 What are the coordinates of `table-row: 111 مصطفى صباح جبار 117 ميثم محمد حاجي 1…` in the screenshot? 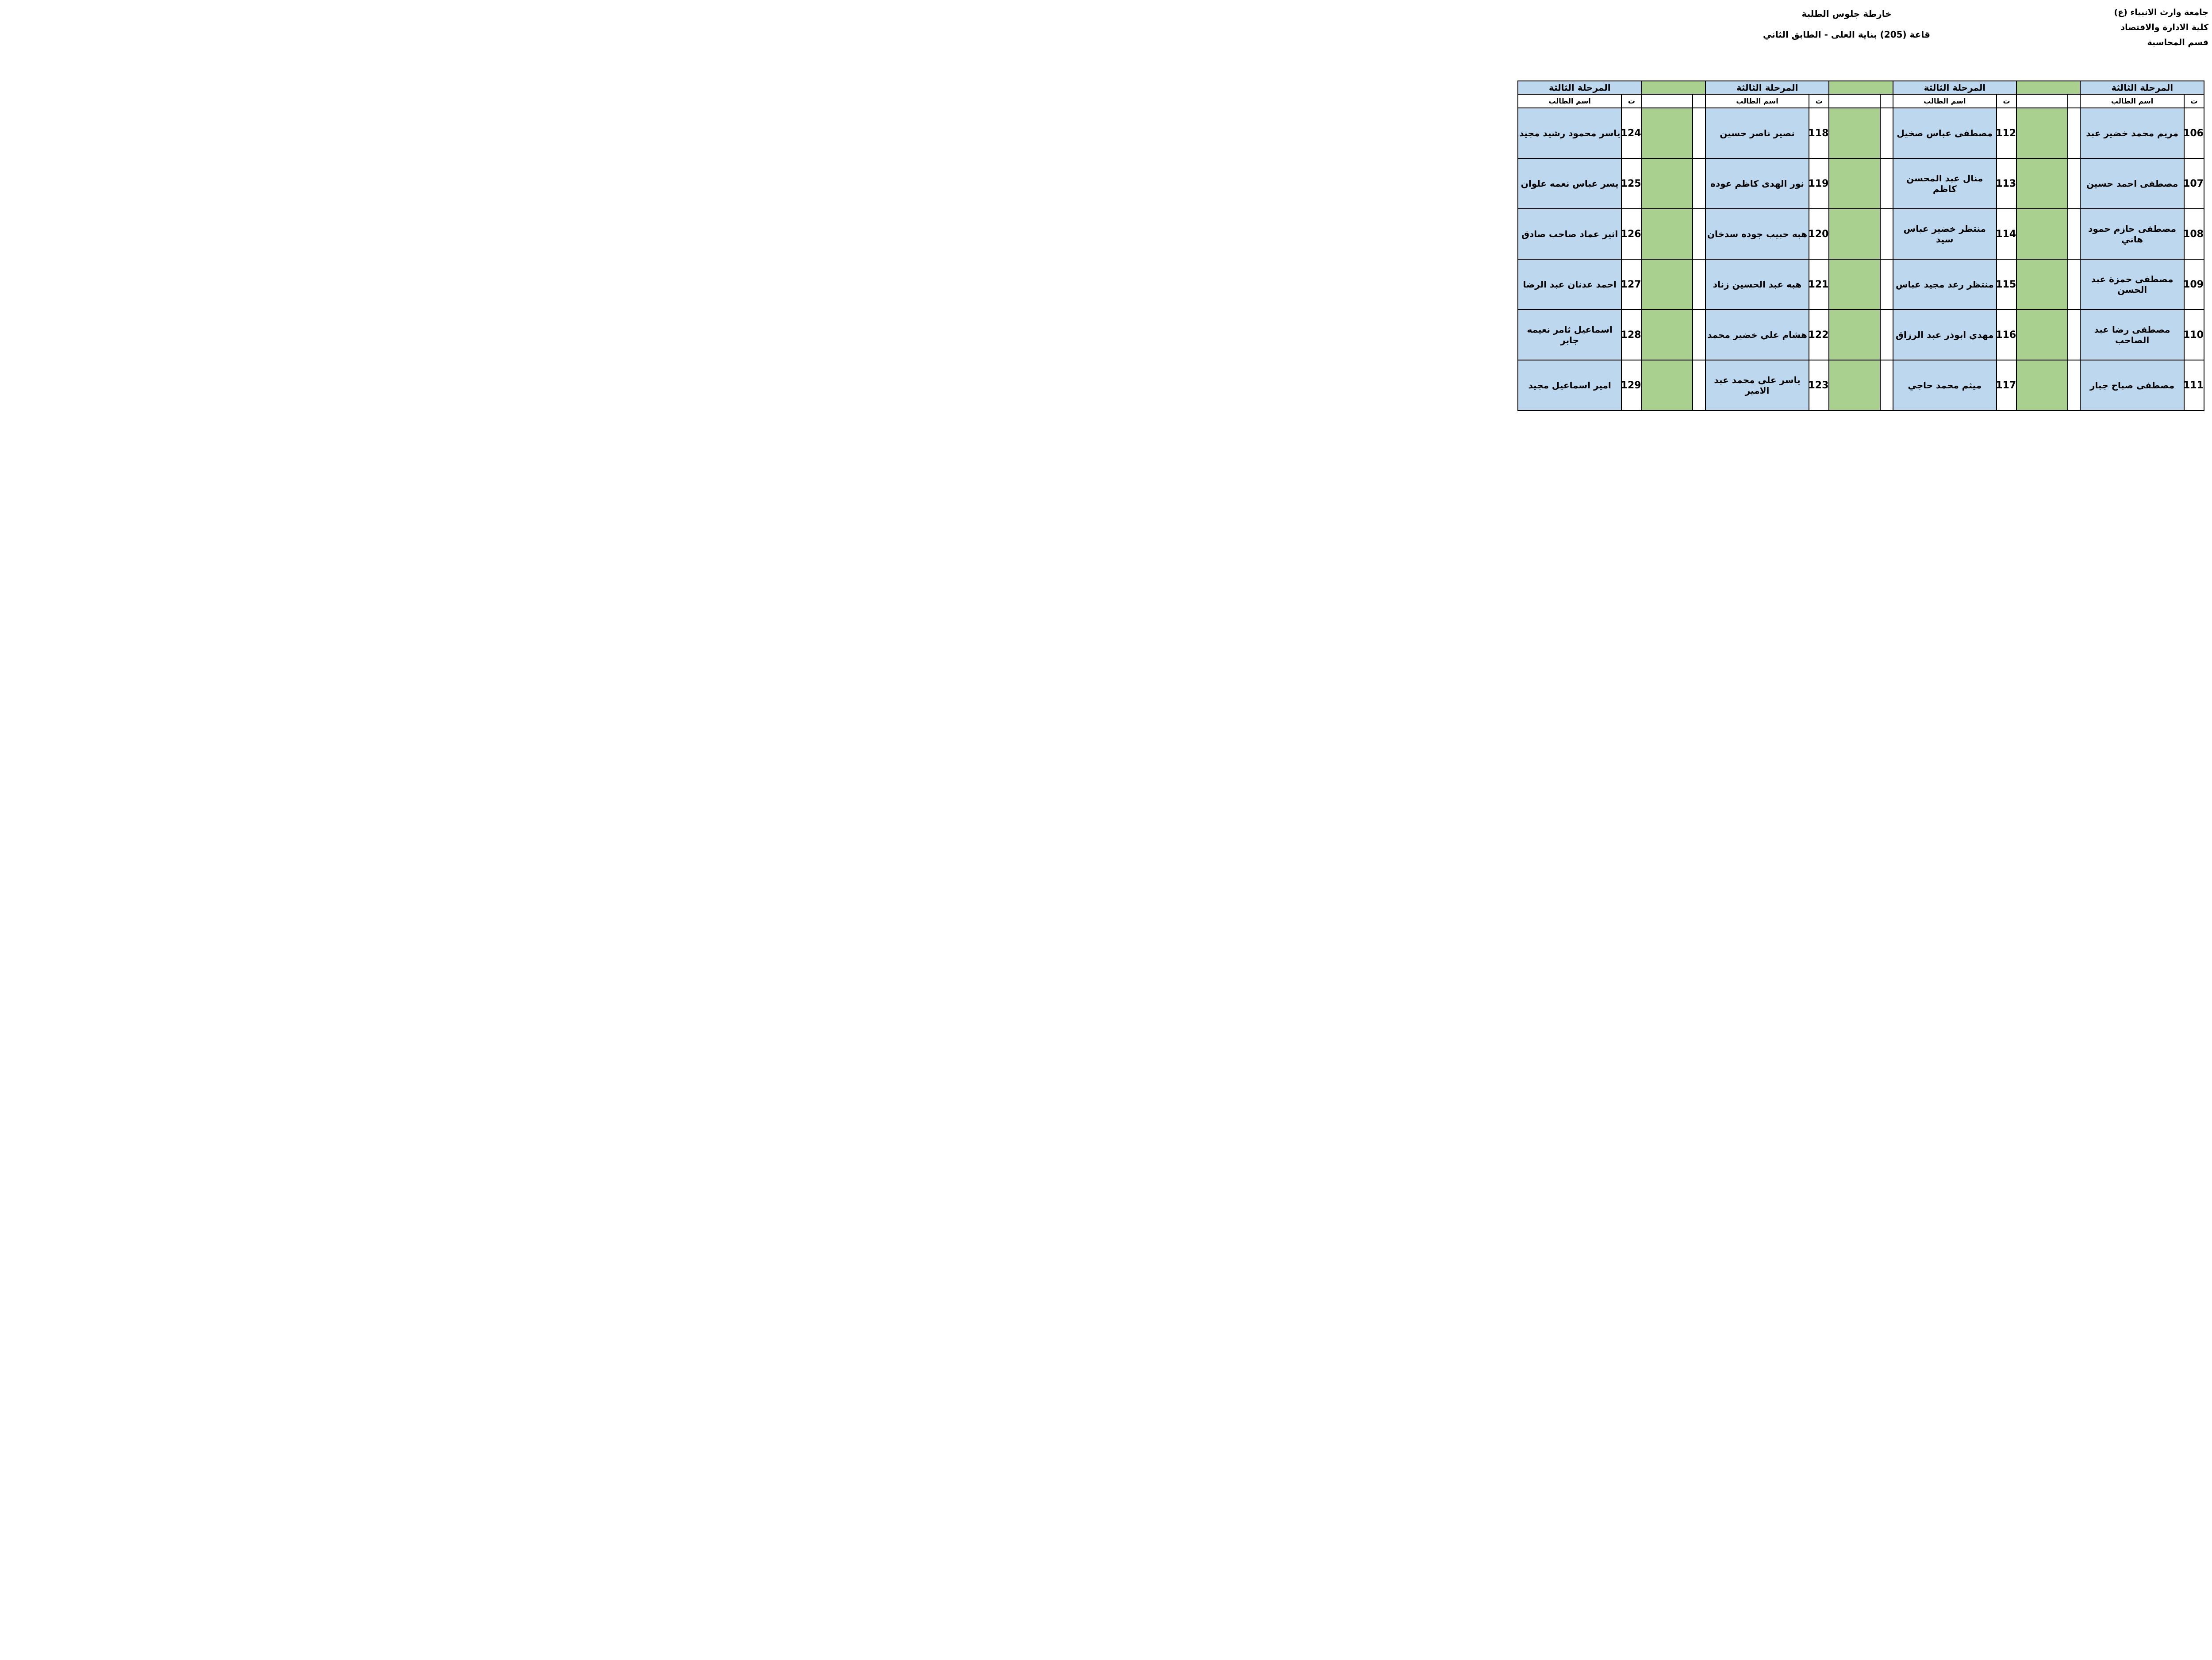 It's located at (1861, 385).